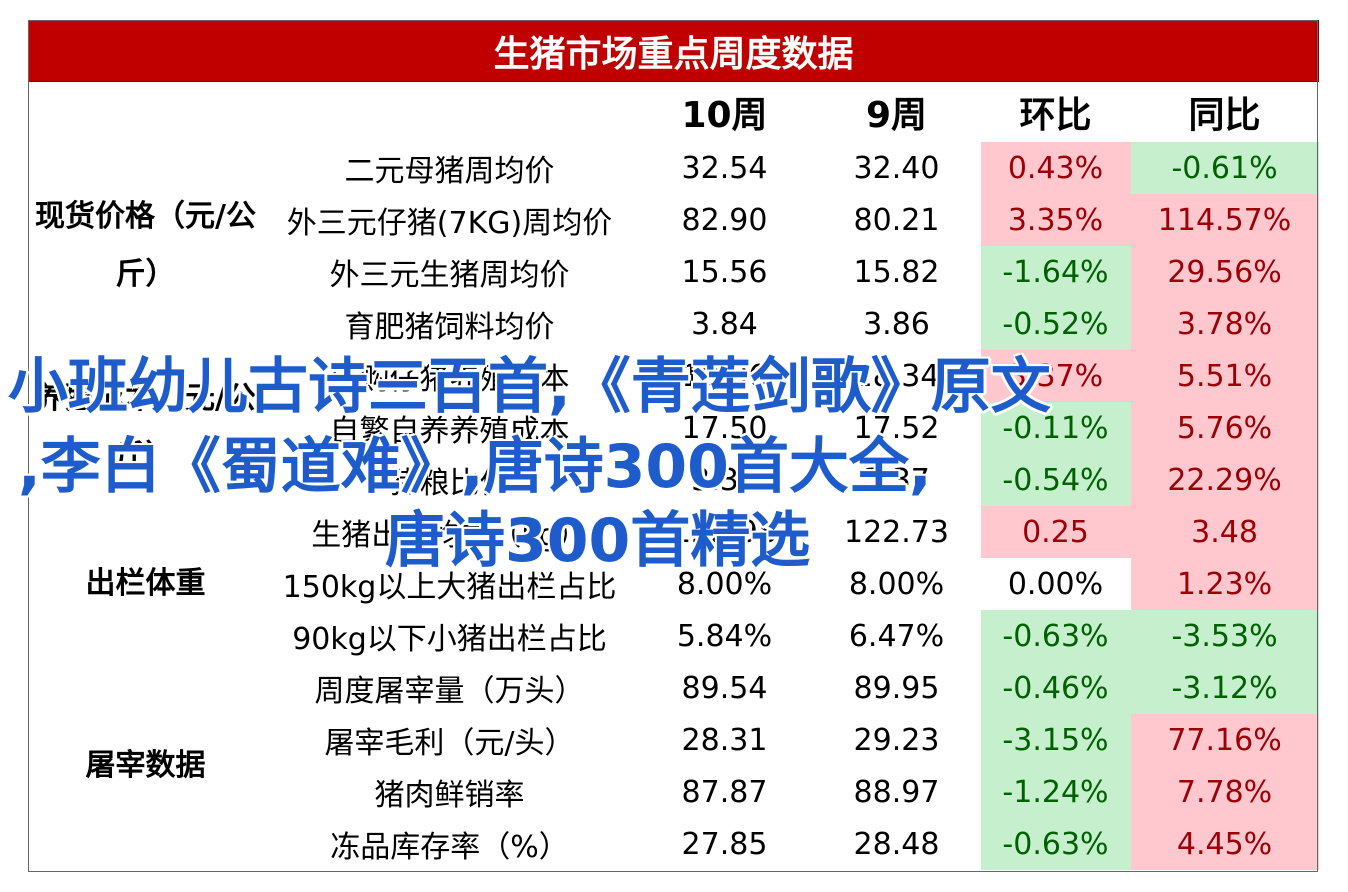 This screenshot has width=1348, height=892. I want to click on wow-cell: 3.37%, so click(1055, 376).